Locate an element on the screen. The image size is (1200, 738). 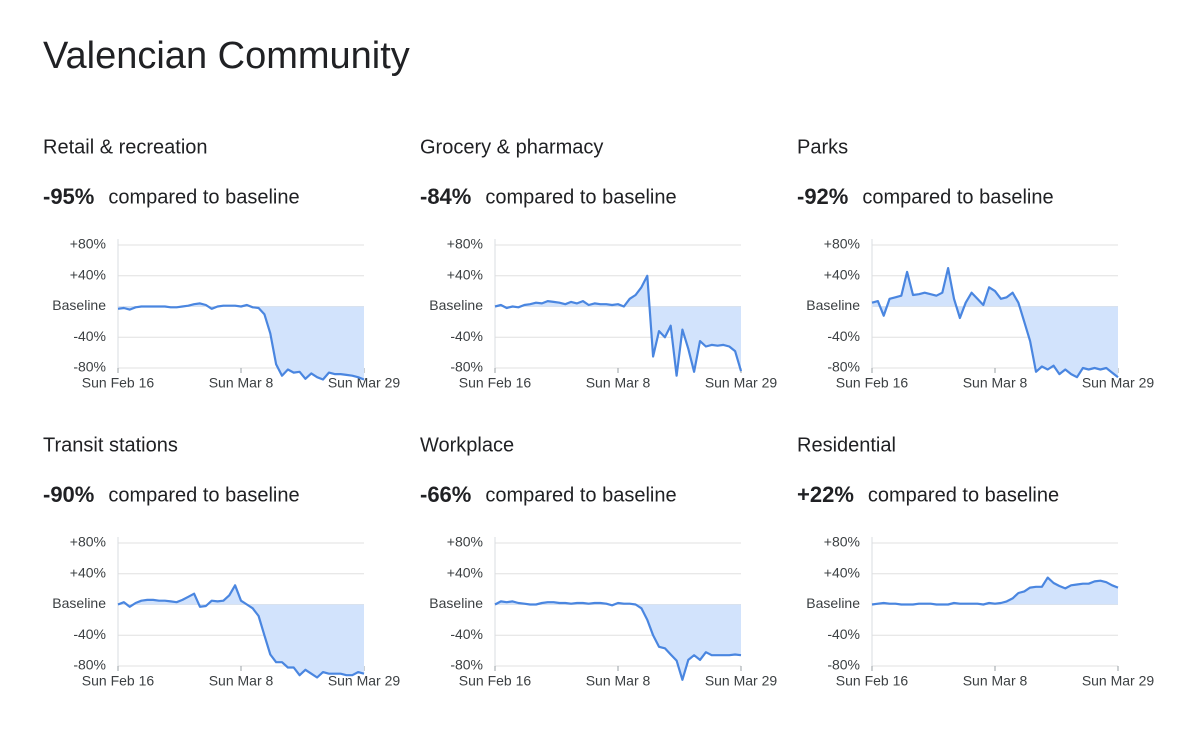
headline-value: -95% is located at coordinates (68, 196).